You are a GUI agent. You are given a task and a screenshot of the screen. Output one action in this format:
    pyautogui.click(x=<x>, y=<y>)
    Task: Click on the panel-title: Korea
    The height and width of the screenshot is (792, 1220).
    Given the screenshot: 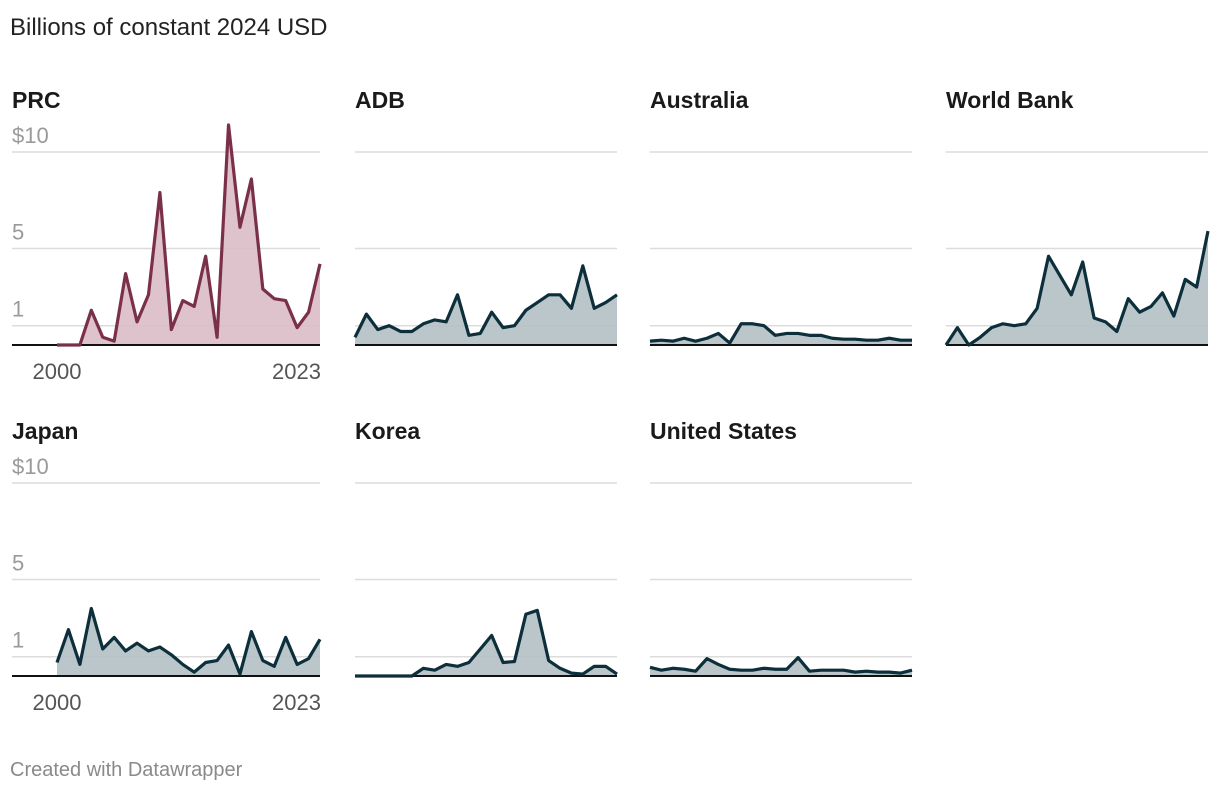 What is the action you would take?
    pyautogui.click(x=387, y=431)
    